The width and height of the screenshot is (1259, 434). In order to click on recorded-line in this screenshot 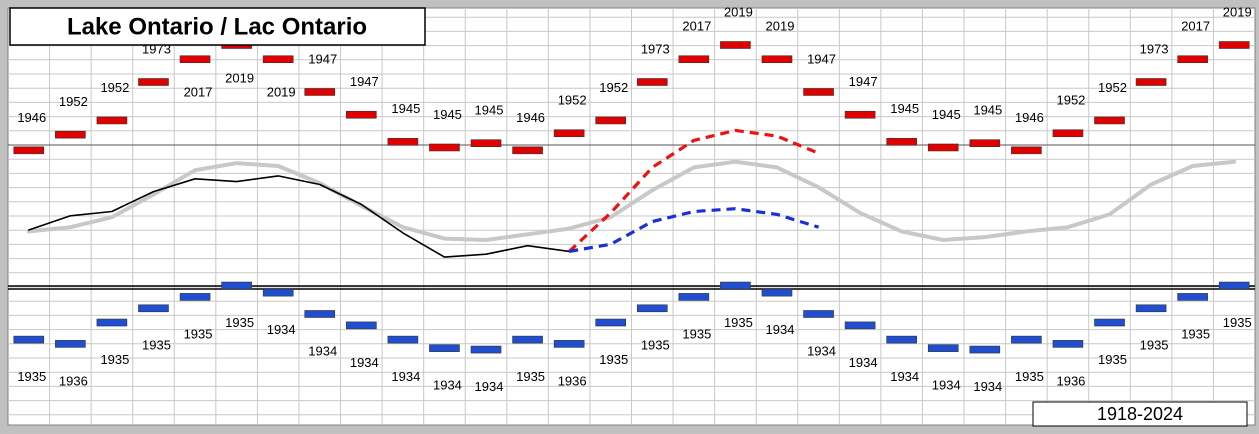, I will do `click(299, 216)`.